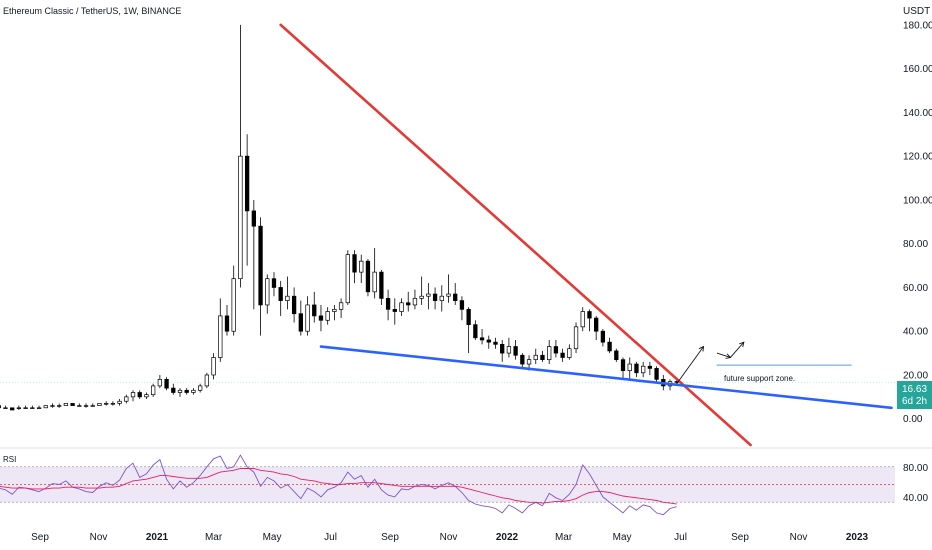 The width and height of the screenshot is (932, 550). Describe the element at coordinates (338, 485) in the screenshot. I see `rsi-line` at that location.